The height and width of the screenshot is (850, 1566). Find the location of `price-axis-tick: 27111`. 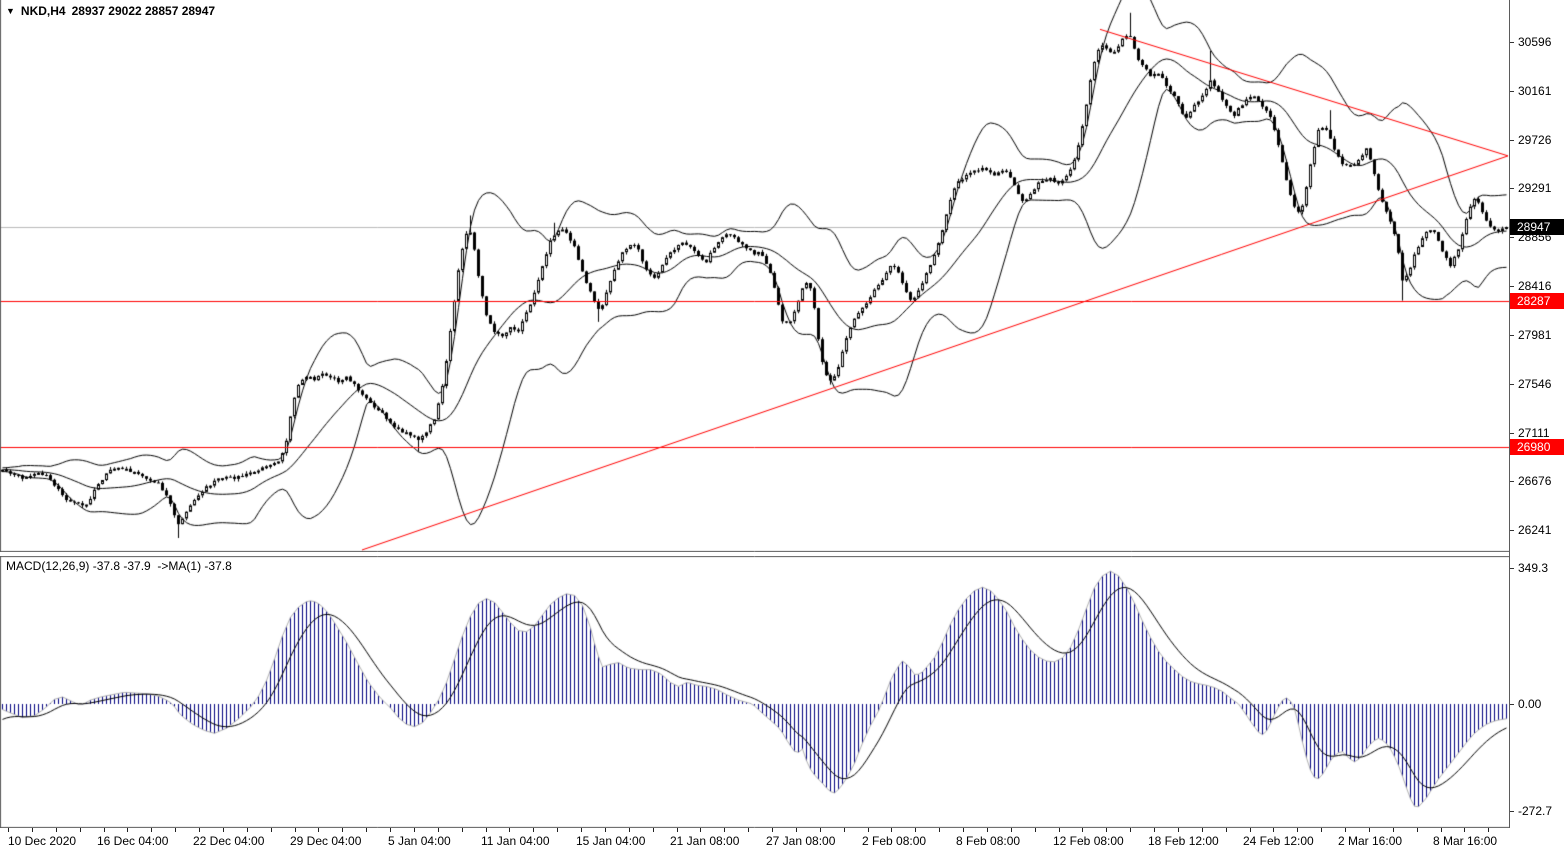

price-axis-tick: 27111 is located at coordinates (1534, 432).